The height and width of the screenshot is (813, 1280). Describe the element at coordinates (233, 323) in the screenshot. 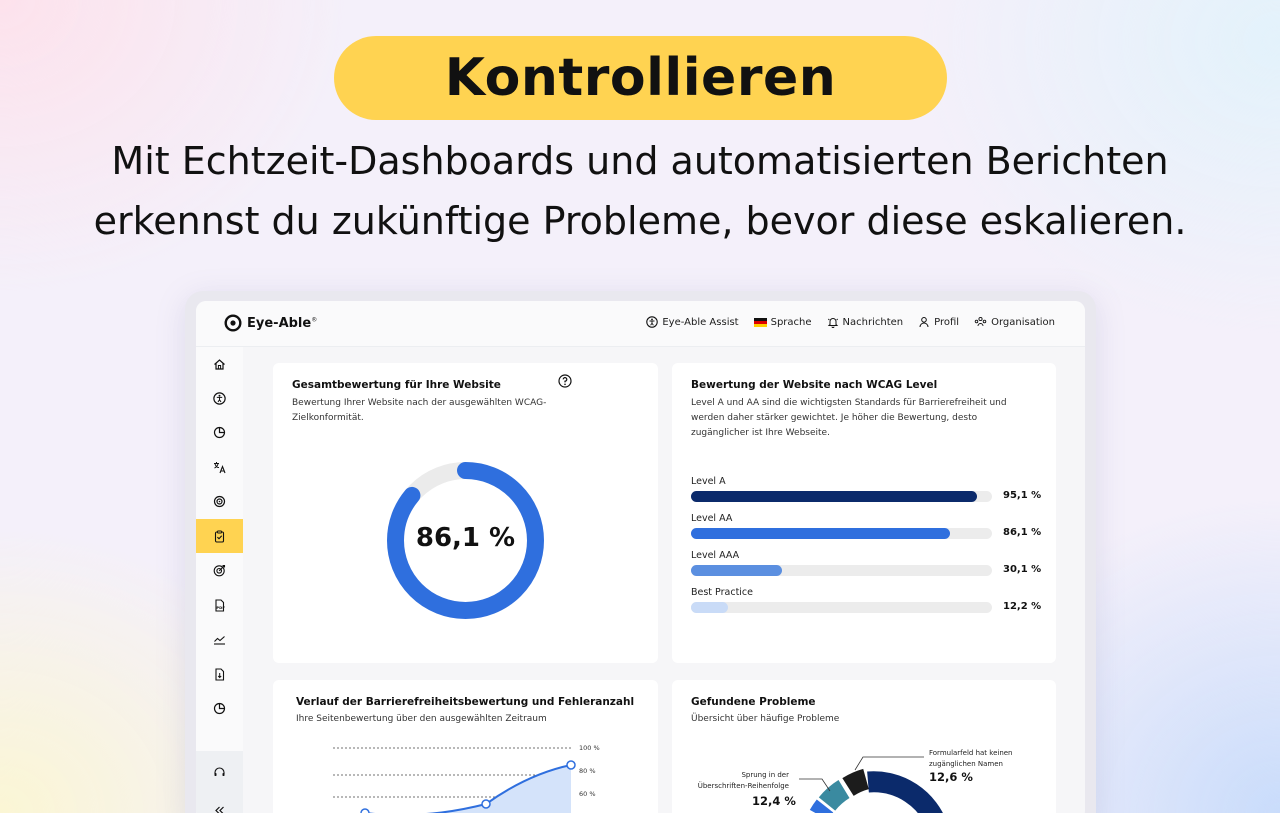

I see `eye-able-logo-icon` at that location.